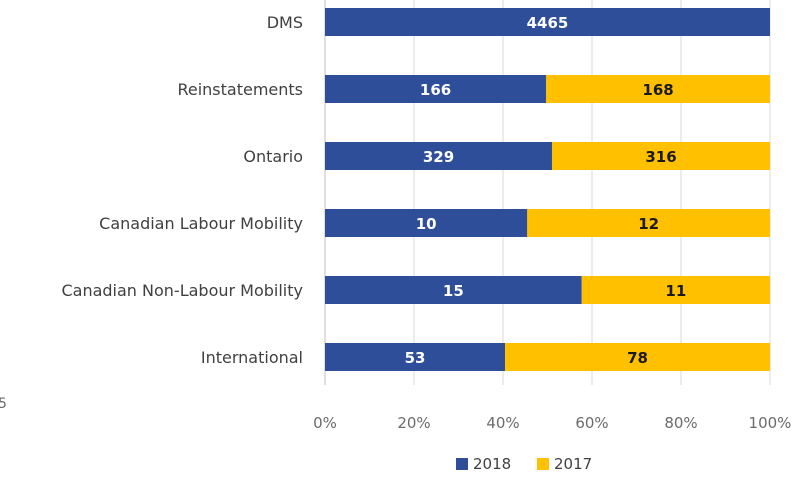  Describe the element at coordinates (3, 404) in the screenshot. I see `stray-edge-text: 5` at that location.